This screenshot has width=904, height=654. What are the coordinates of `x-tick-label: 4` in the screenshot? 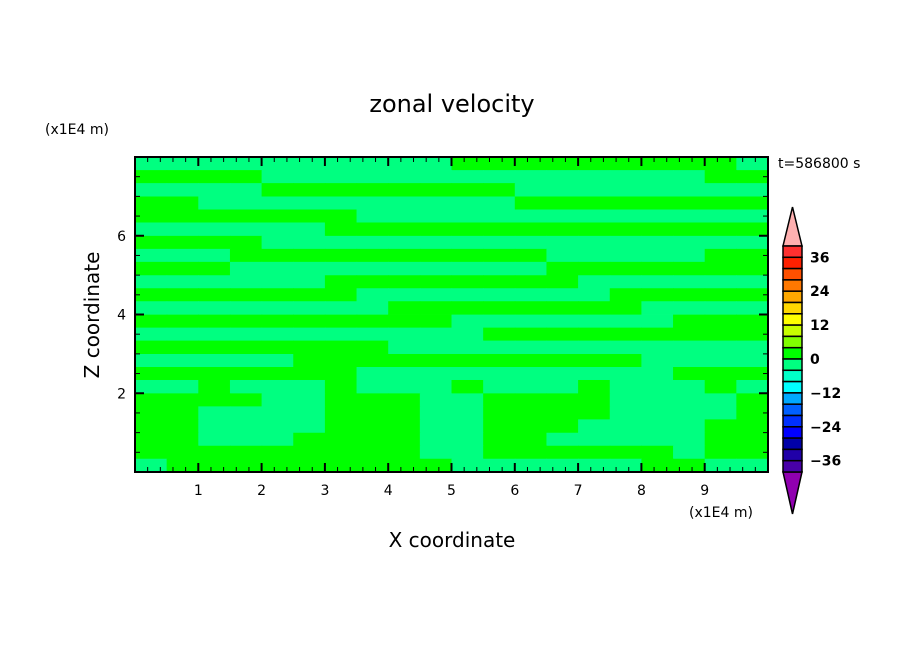 It's located at (388, 491).